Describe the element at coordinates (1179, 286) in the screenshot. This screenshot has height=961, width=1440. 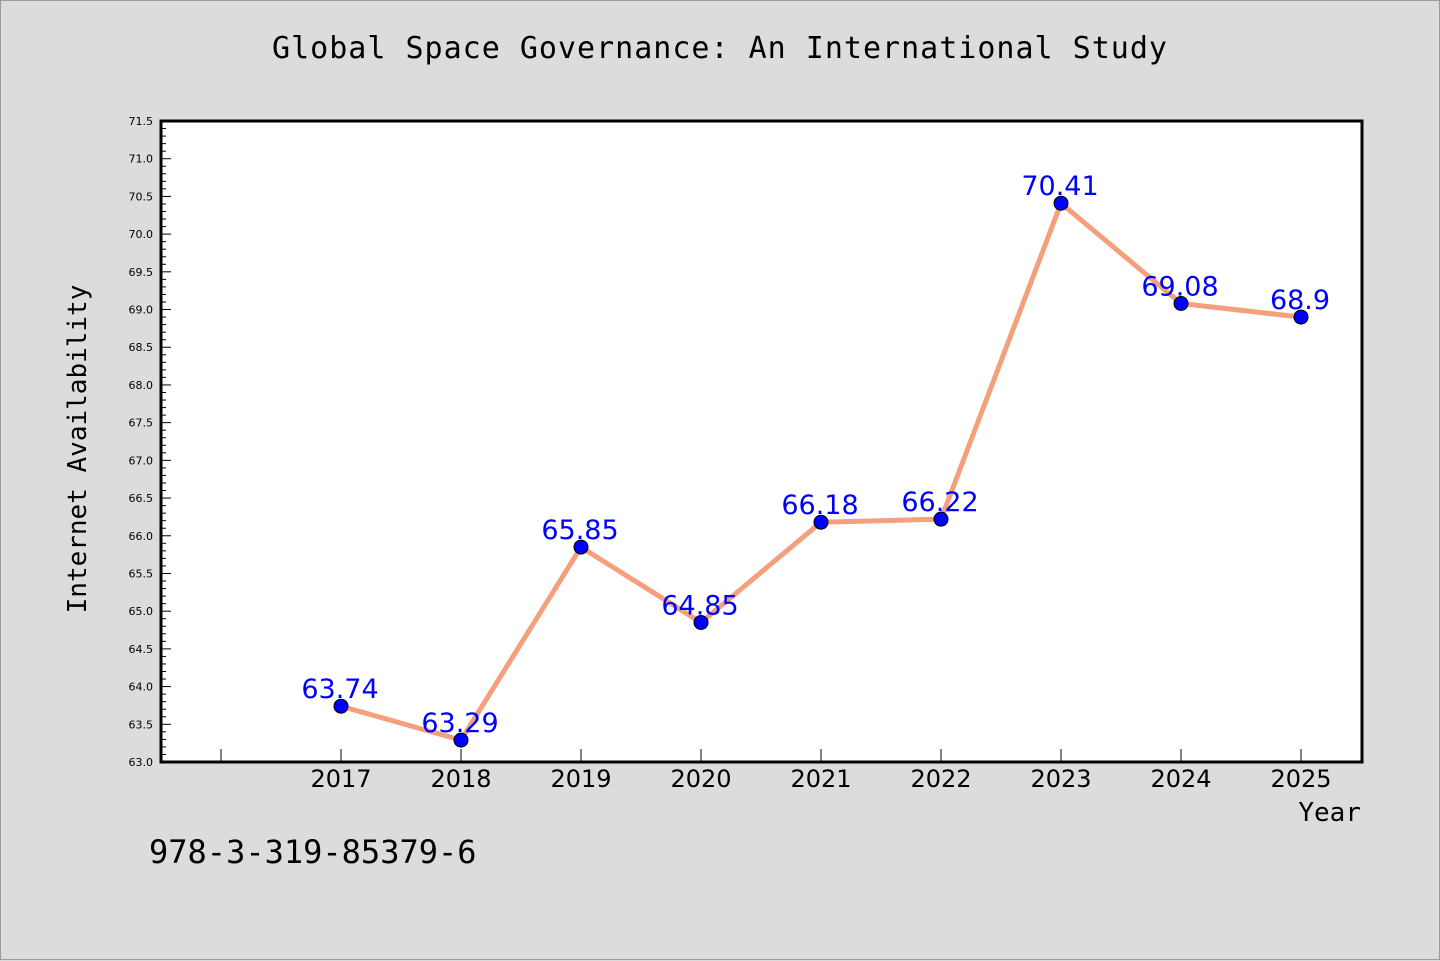
I see `data-label: 69.08` at that location.